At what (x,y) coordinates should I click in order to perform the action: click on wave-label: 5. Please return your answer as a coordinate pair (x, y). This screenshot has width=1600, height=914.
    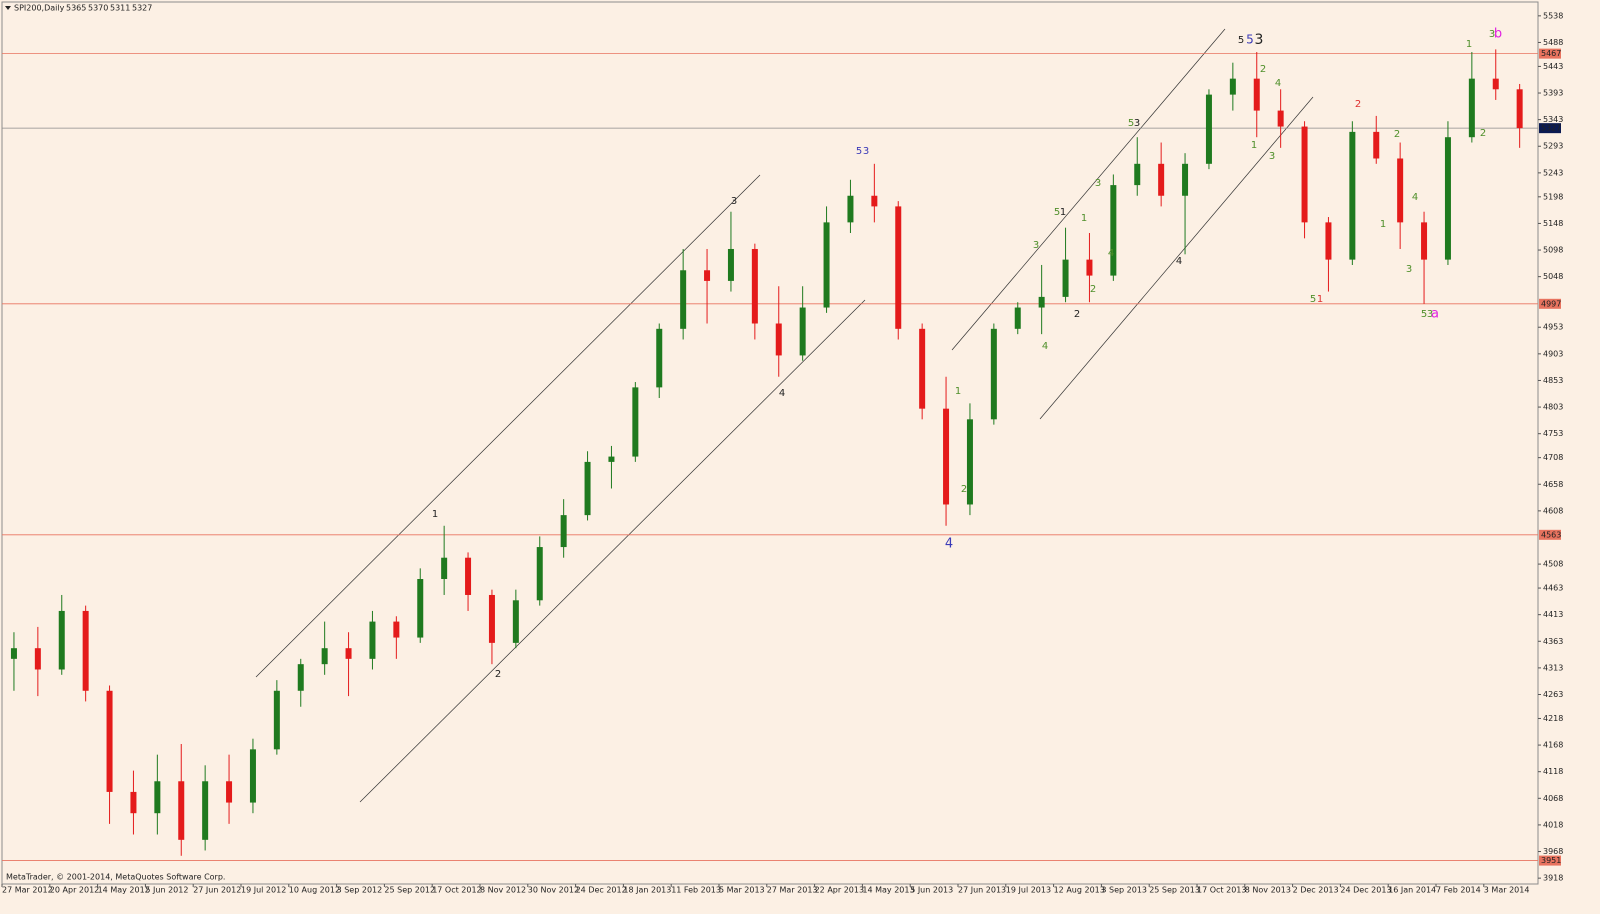
    Looking at the image, I should click on (1424, 314).